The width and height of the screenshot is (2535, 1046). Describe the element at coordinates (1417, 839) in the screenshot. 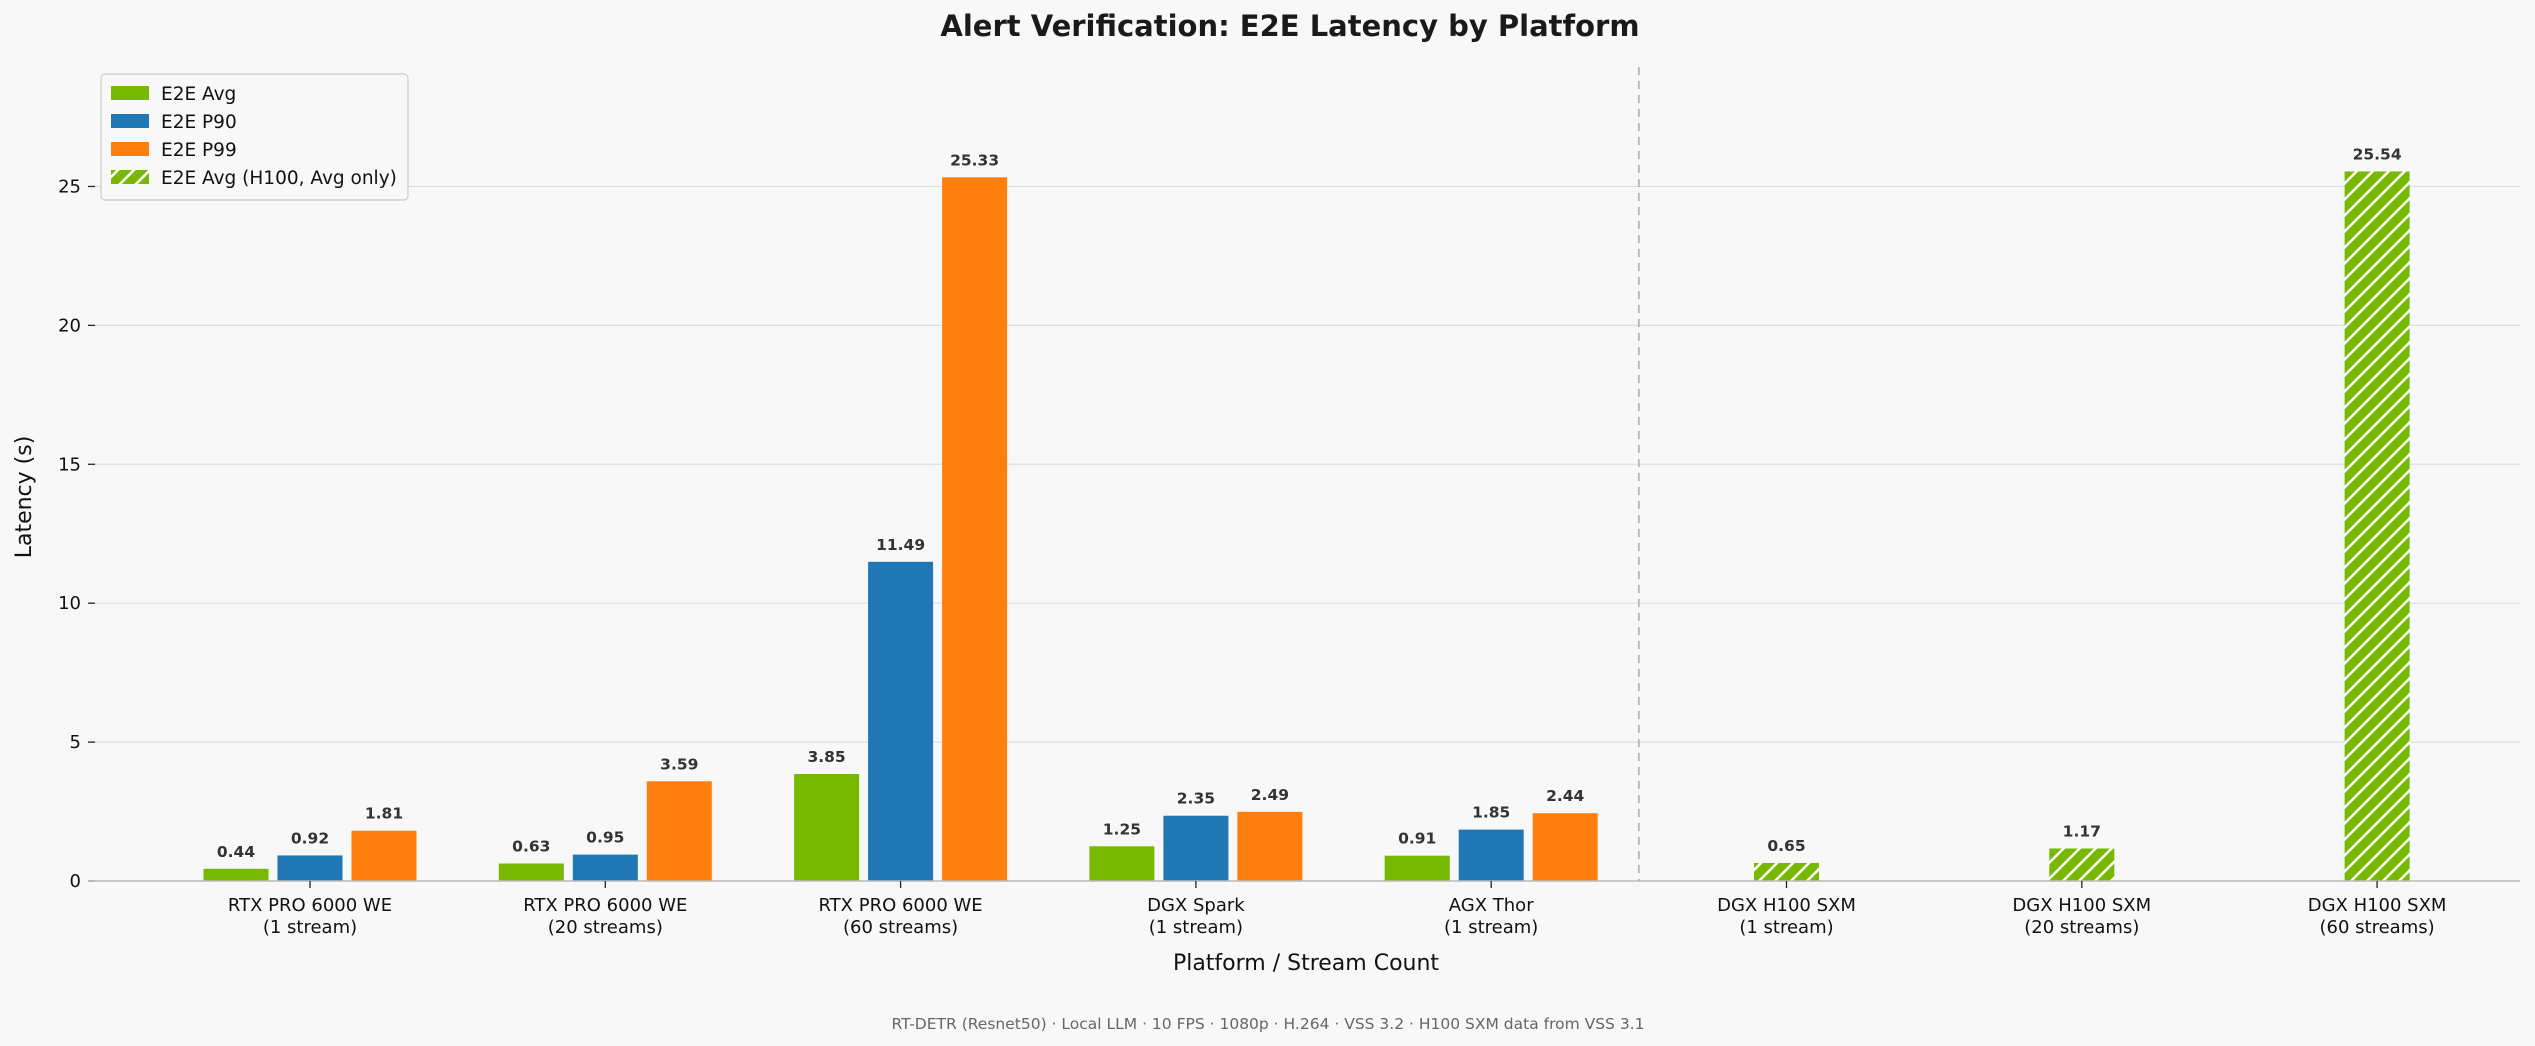

I see `bar-value-label: 0.91` at that location.